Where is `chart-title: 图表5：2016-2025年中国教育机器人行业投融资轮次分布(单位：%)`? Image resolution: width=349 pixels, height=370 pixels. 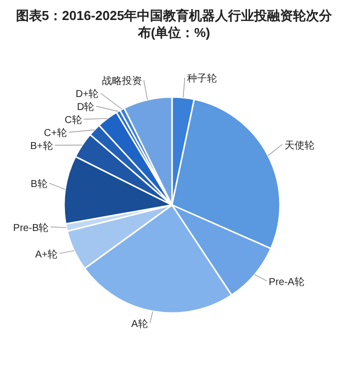
chart-title: 图表5：2016-2025年中国教育机器人行业投融资轮次分布(单位：%) is located at coordinates (175, 24).